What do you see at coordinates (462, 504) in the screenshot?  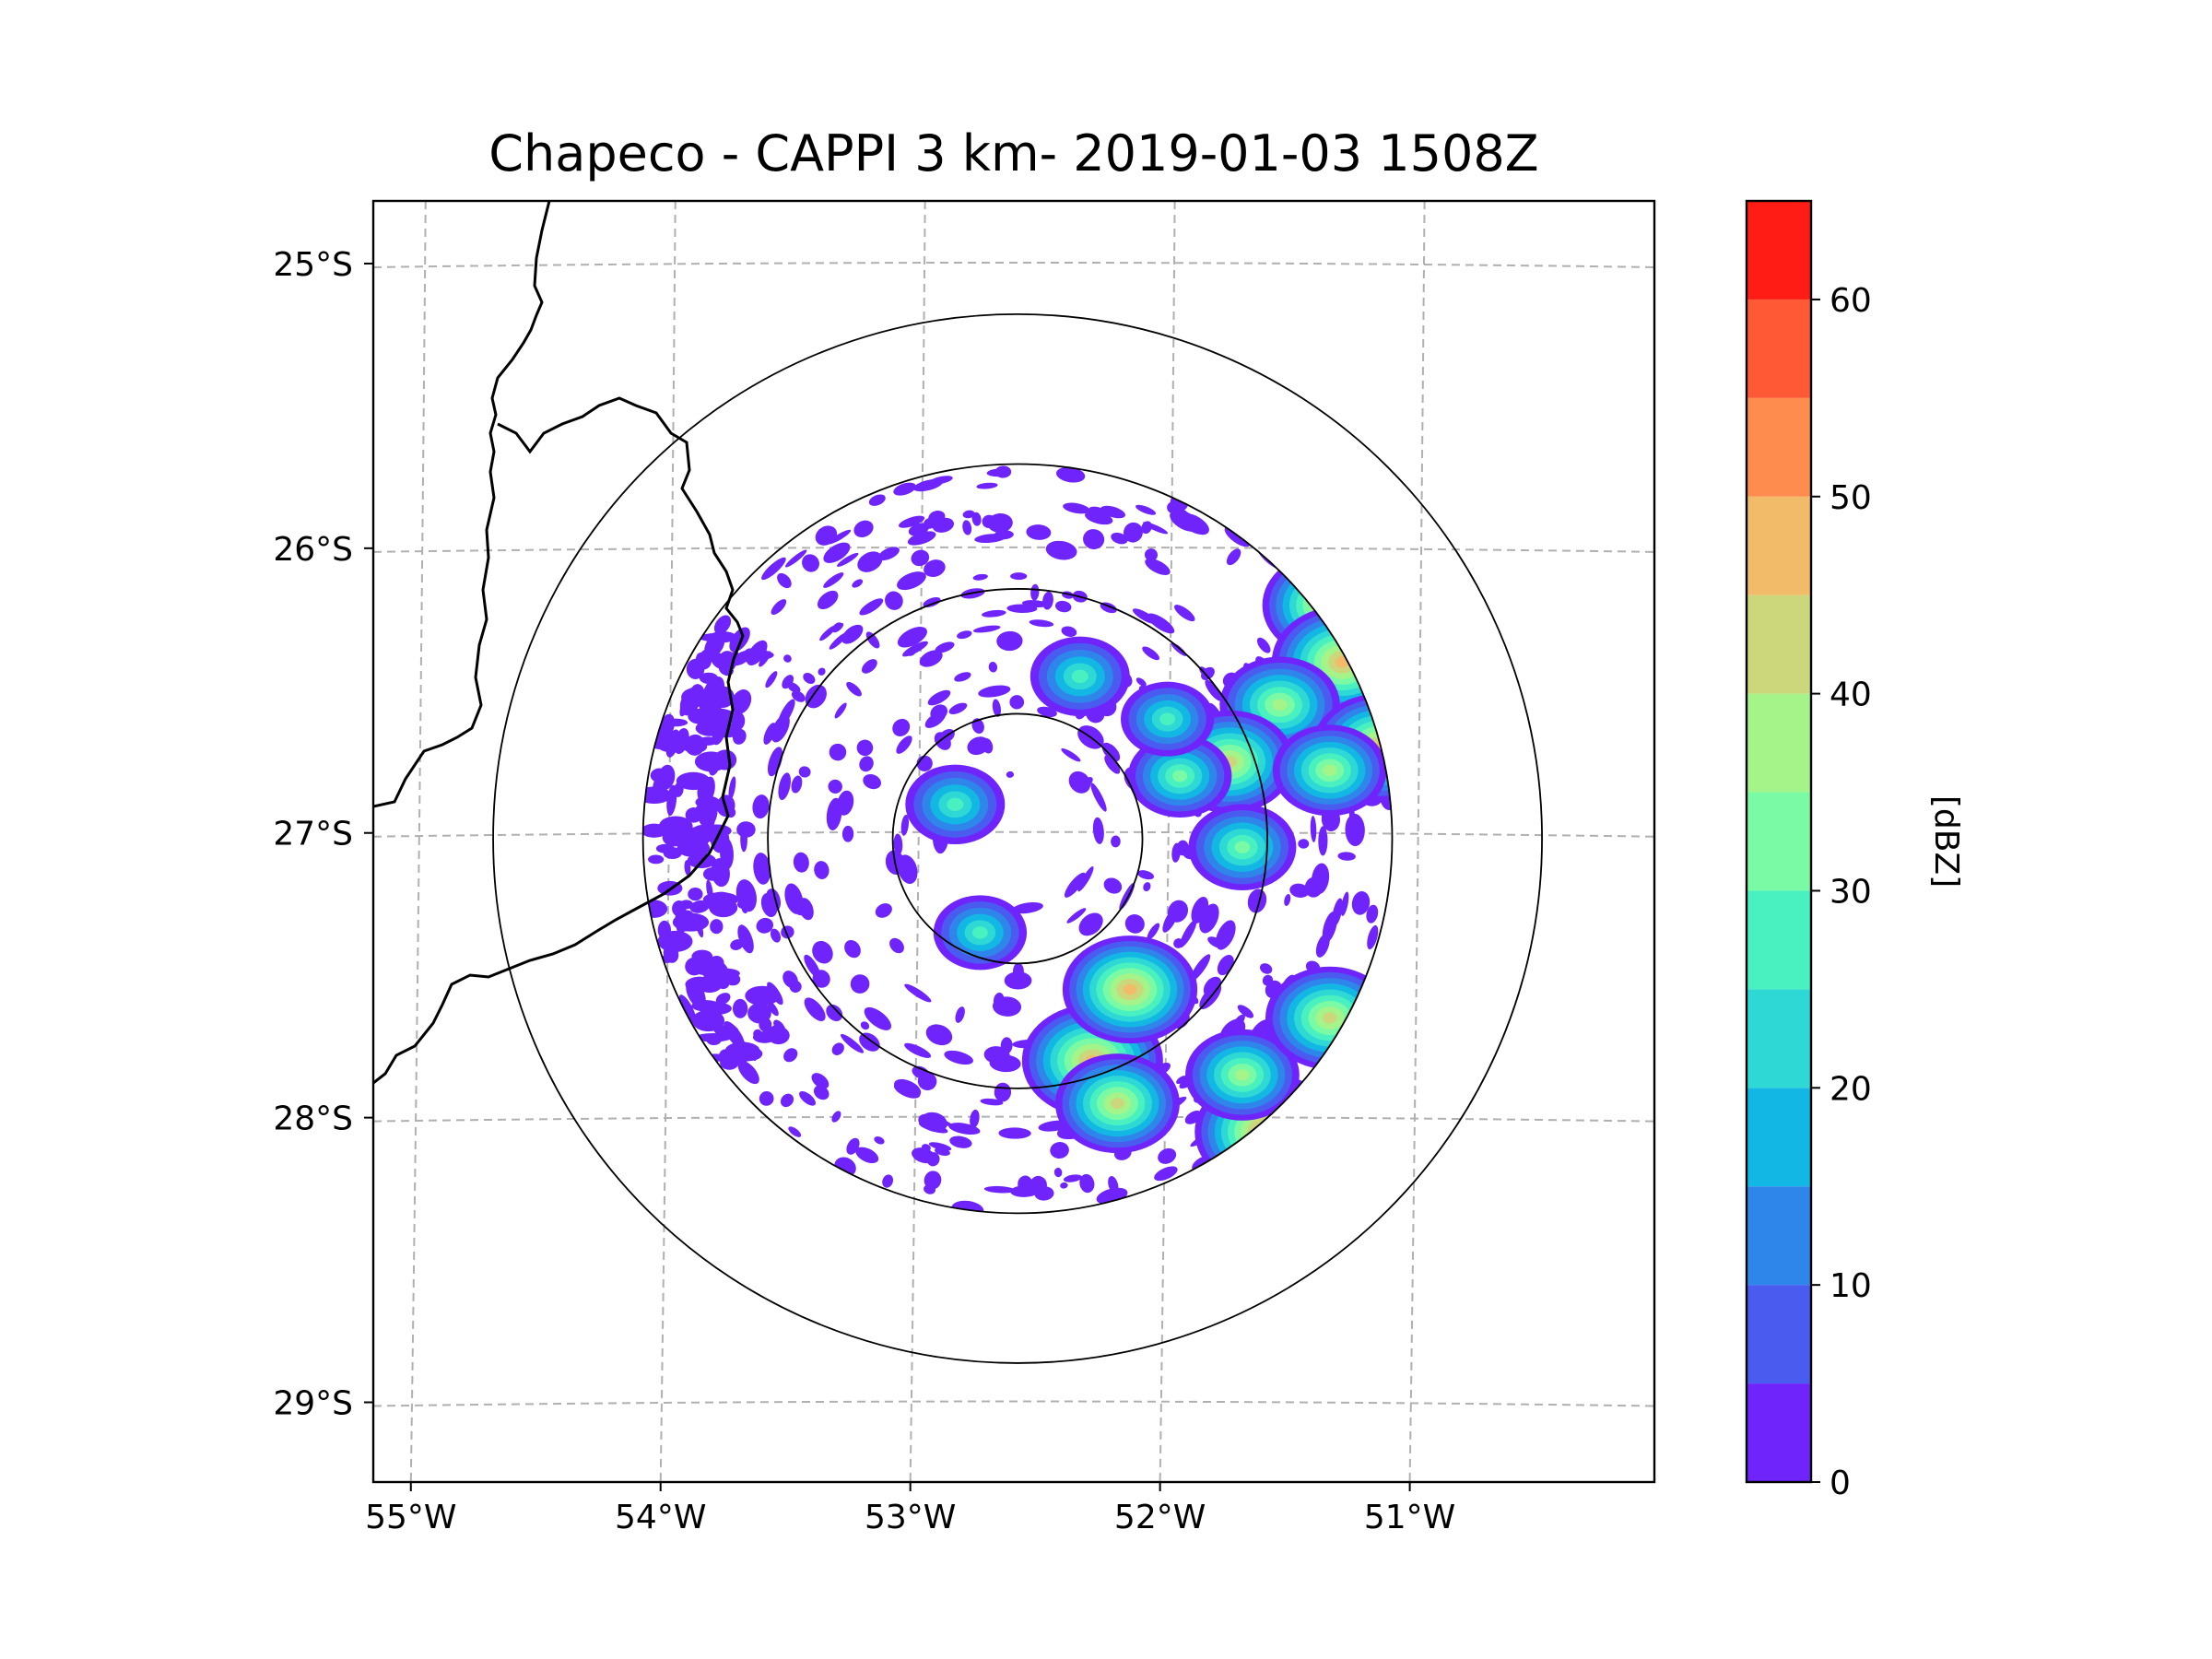 I see `border-paraguay-argentina` at bounding box center [462, 504].